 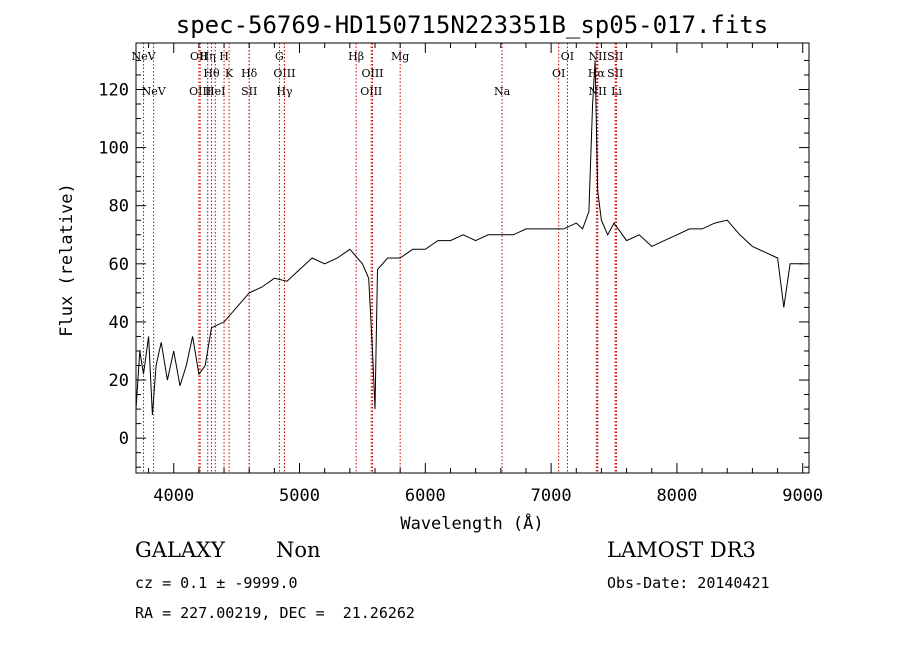 I want to click on y-tick-label: 120, so click(x=113, y=90).